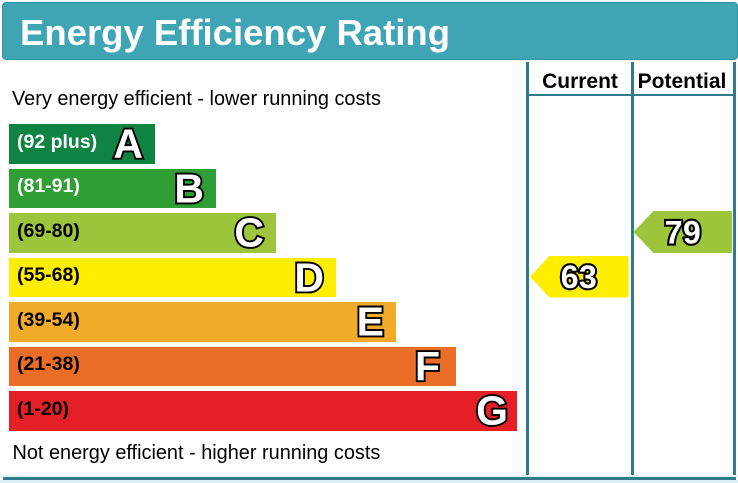  What do you see at coordinates (492, 411) in the screenshot?
I see `svg-text: G` at bounding box center [492, 411].